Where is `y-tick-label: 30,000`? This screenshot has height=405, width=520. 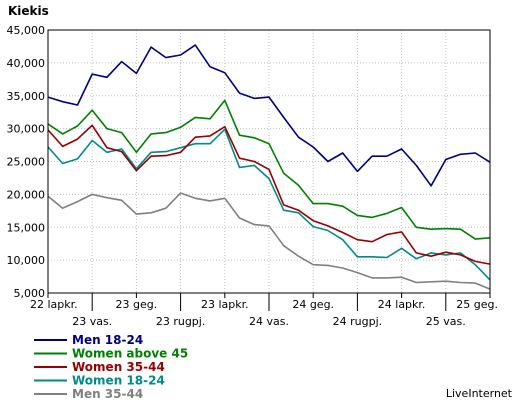
y-tick-label: 30,000 is located at coordinates (26, 129).